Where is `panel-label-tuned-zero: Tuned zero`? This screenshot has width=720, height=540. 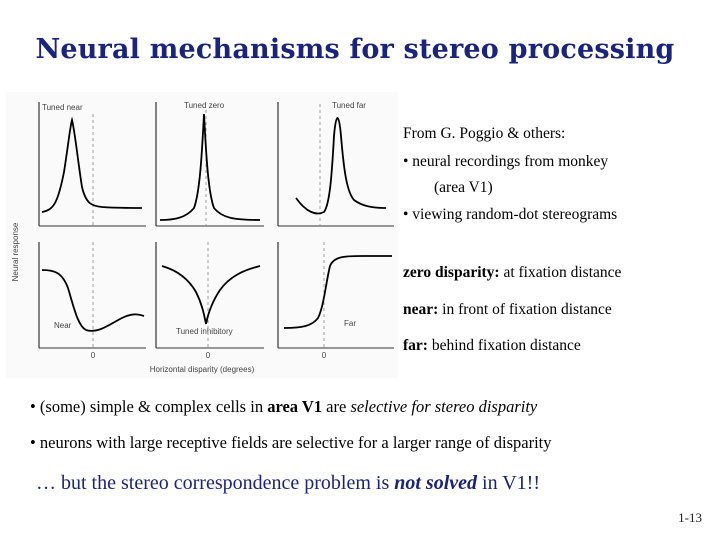 panel-label-tuned-zero: Tuned zero is located at coordinates (204, 105).